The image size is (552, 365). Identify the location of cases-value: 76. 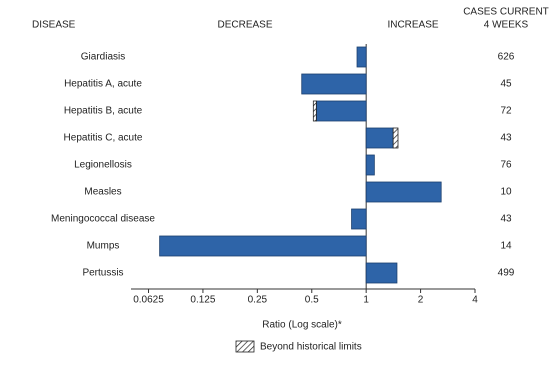
(506, 165).